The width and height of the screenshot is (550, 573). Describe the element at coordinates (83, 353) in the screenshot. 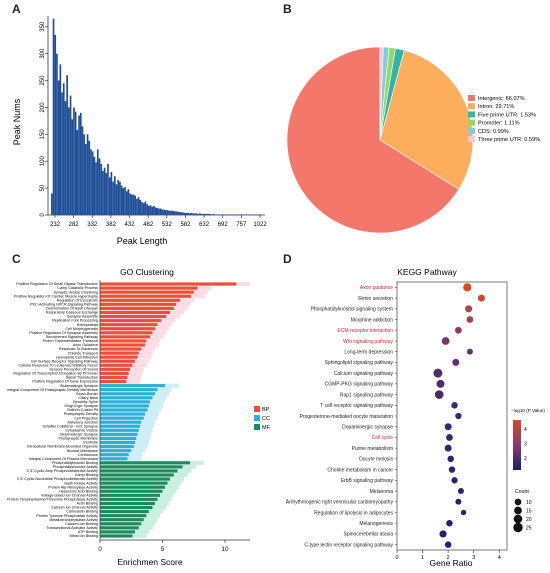

I see `go-term-label: Chloride Transport` at that location.